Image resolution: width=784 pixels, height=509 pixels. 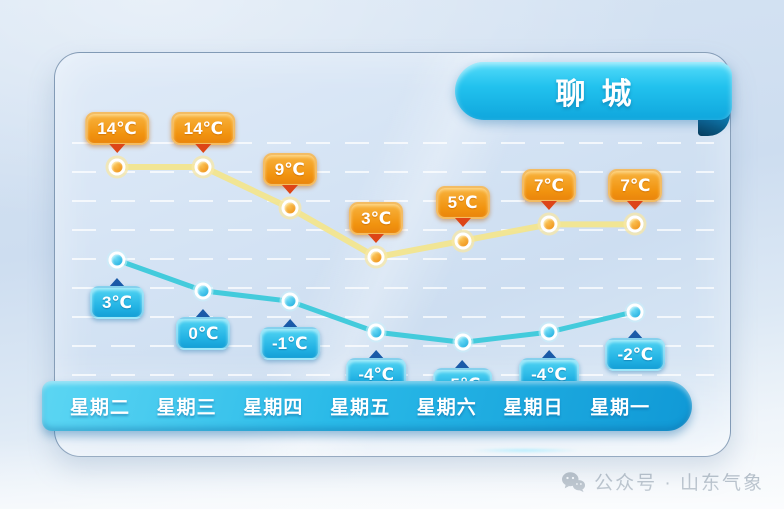 I want to click on light-streak, so click(x=525, y=450).